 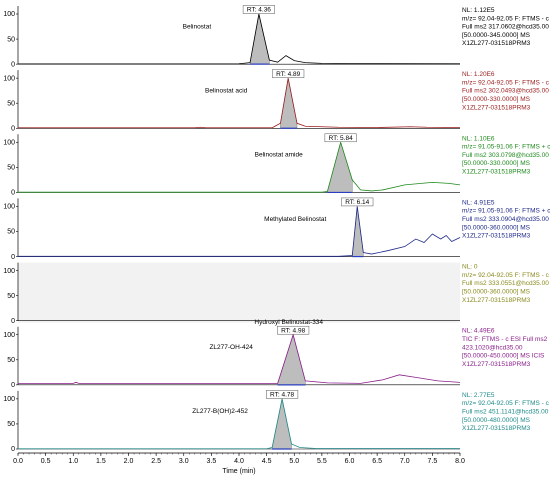 What do you see at coordinates (46, 461) in the screenshot?
I see `x-tick-label: 0.5` at bounding box center [46, 461].